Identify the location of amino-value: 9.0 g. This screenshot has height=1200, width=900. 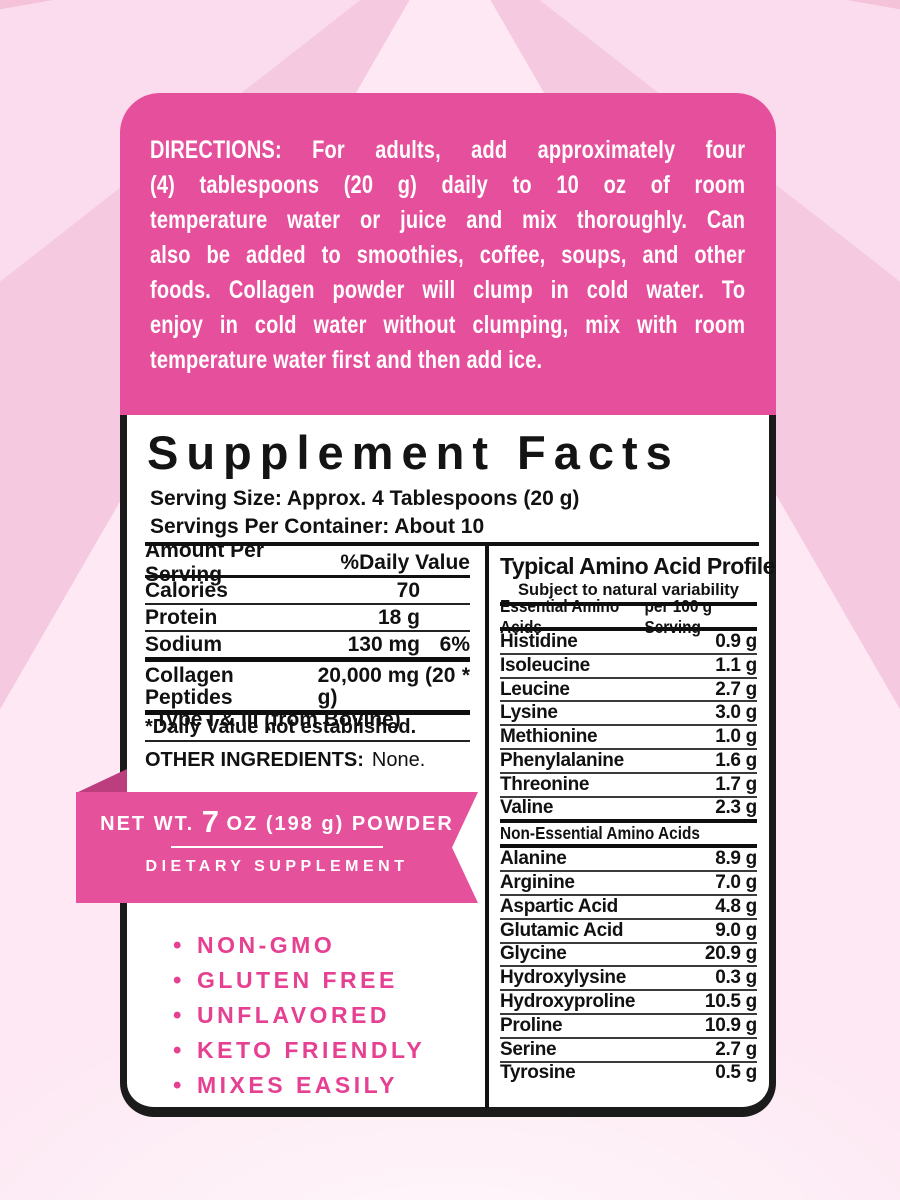
(736, 930).